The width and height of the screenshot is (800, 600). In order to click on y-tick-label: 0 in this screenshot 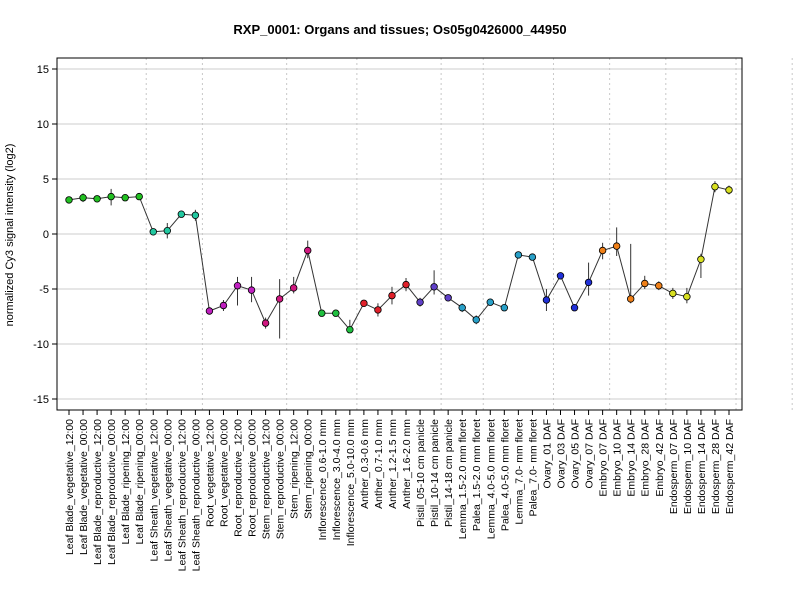, I will do `click(46, 235)`.